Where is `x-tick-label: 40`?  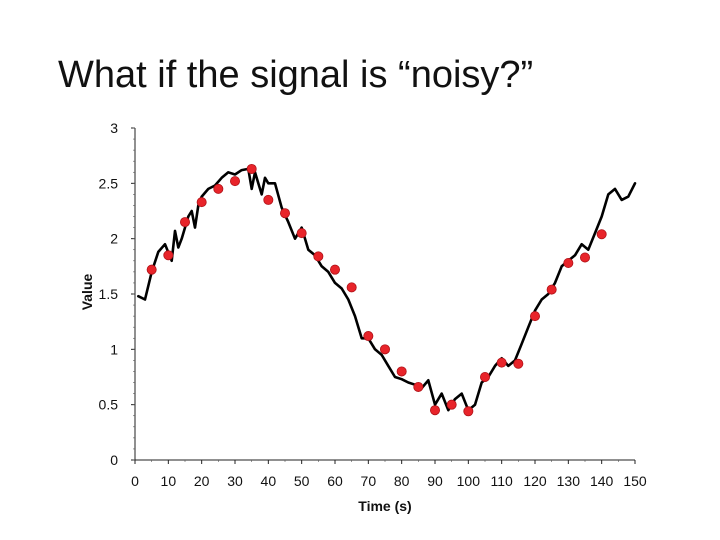 x-tick-label: 40 is located at coordinates (269, 481).